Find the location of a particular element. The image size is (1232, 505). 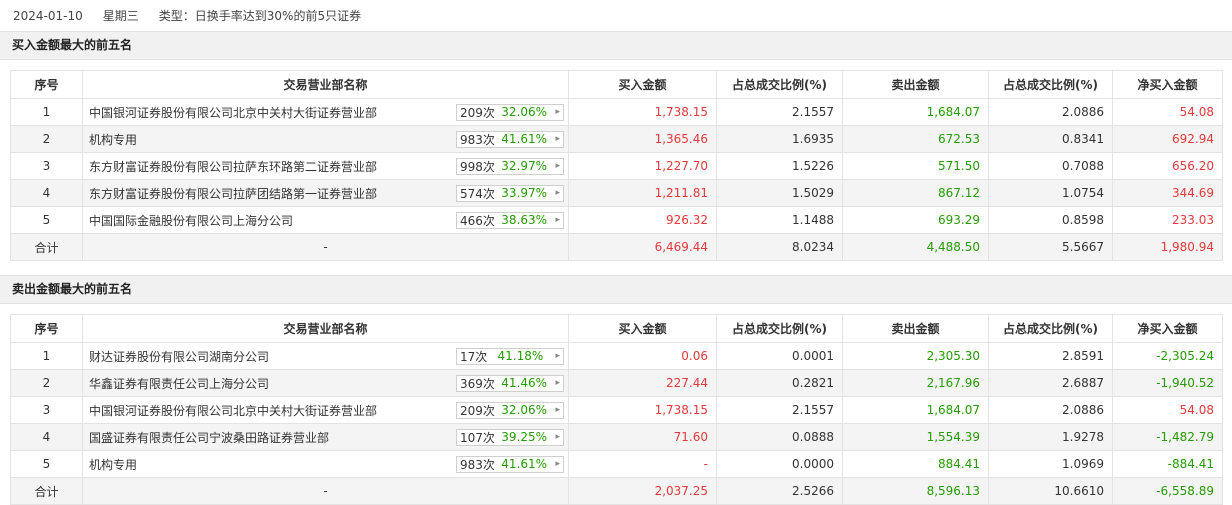

branch-stat-badge: 574次 33.97% ▸ is located at coordinates (510, 193).